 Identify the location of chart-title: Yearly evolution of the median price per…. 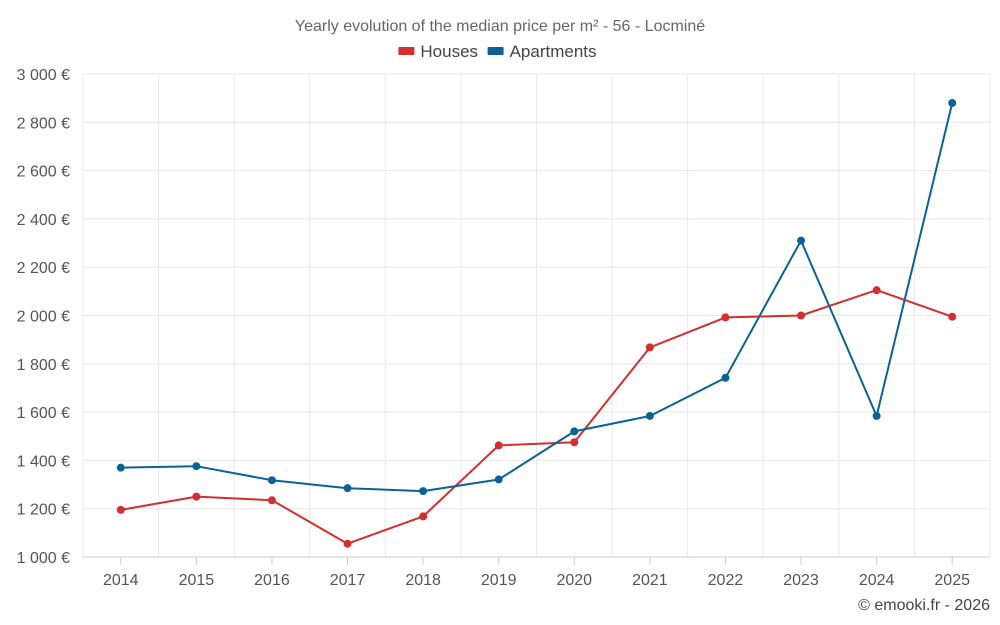
(500, 26).